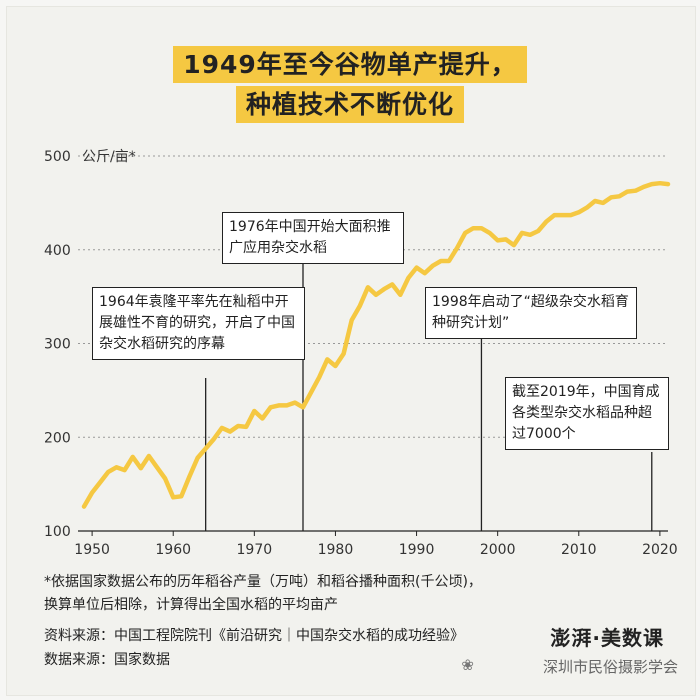  Describe the element at coordinates (142, 660) in the screenshot. I see `data-text: 国家数据` at that location.